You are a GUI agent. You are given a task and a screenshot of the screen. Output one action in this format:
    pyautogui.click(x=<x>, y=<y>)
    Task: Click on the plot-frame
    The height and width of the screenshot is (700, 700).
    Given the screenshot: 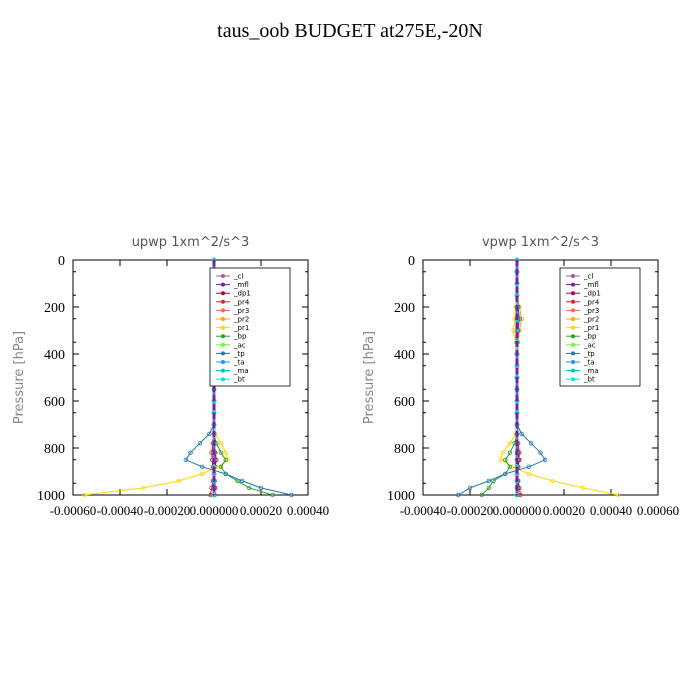 What is the action you would take?
    pyautogui.click(x=190, y=377)
    